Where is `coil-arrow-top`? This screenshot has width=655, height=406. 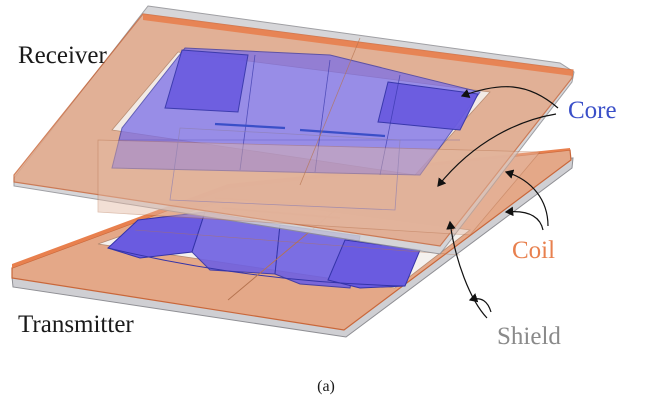 coil-arrow-top is located at coordinates (526, 198).